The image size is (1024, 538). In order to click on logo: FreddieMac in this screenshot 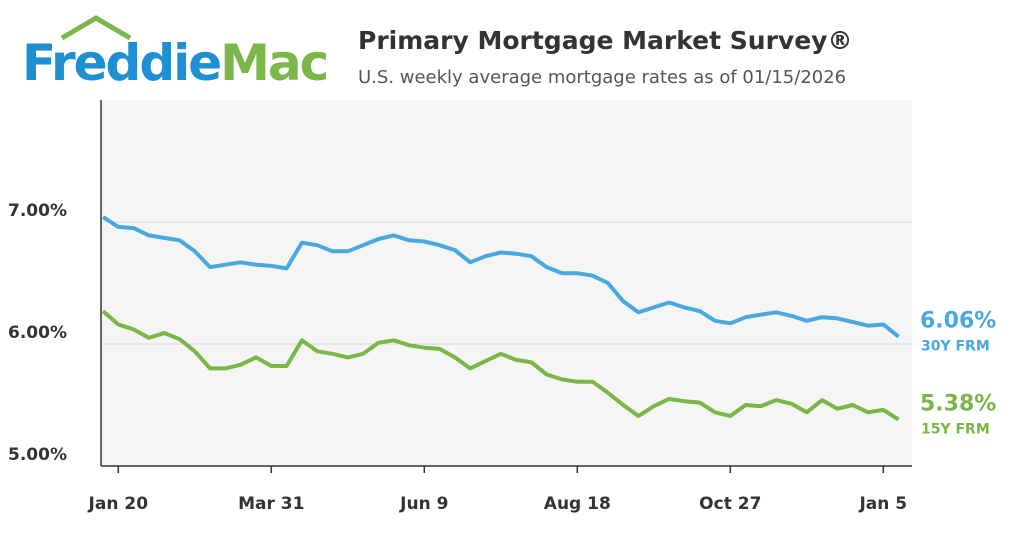, I will do `click(174, 63)`.